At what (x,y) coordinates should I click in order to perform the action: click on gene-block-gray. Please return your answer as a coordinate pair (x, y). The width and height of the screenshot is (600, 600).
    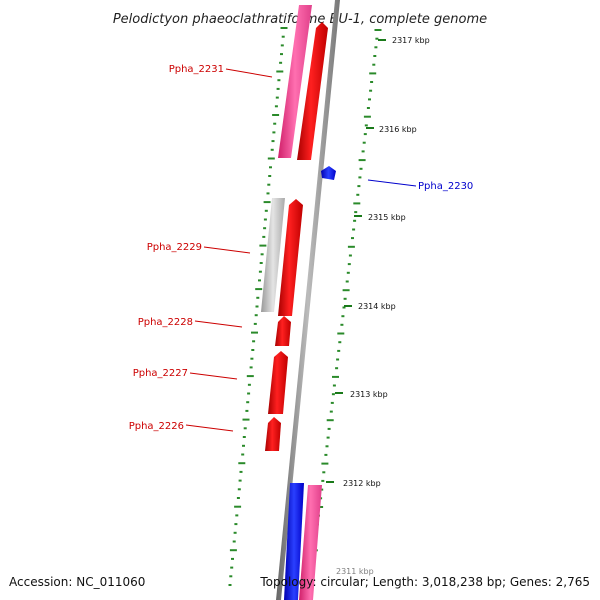
    Looking at the image, I should click on (273, 255).